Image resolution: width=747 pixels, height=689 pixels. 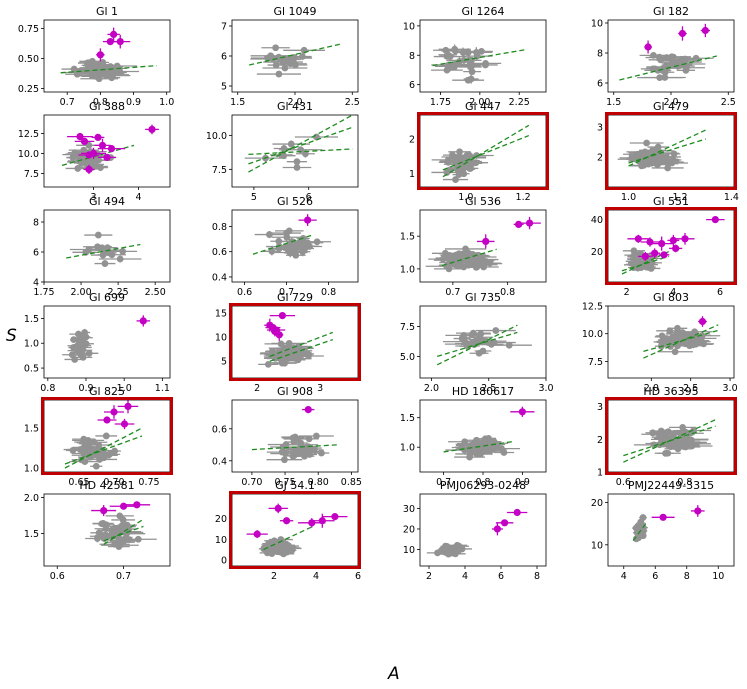 I want to click on subplot-12: Gl 551 2 4 6 20 40, so click(x=664, y=246).